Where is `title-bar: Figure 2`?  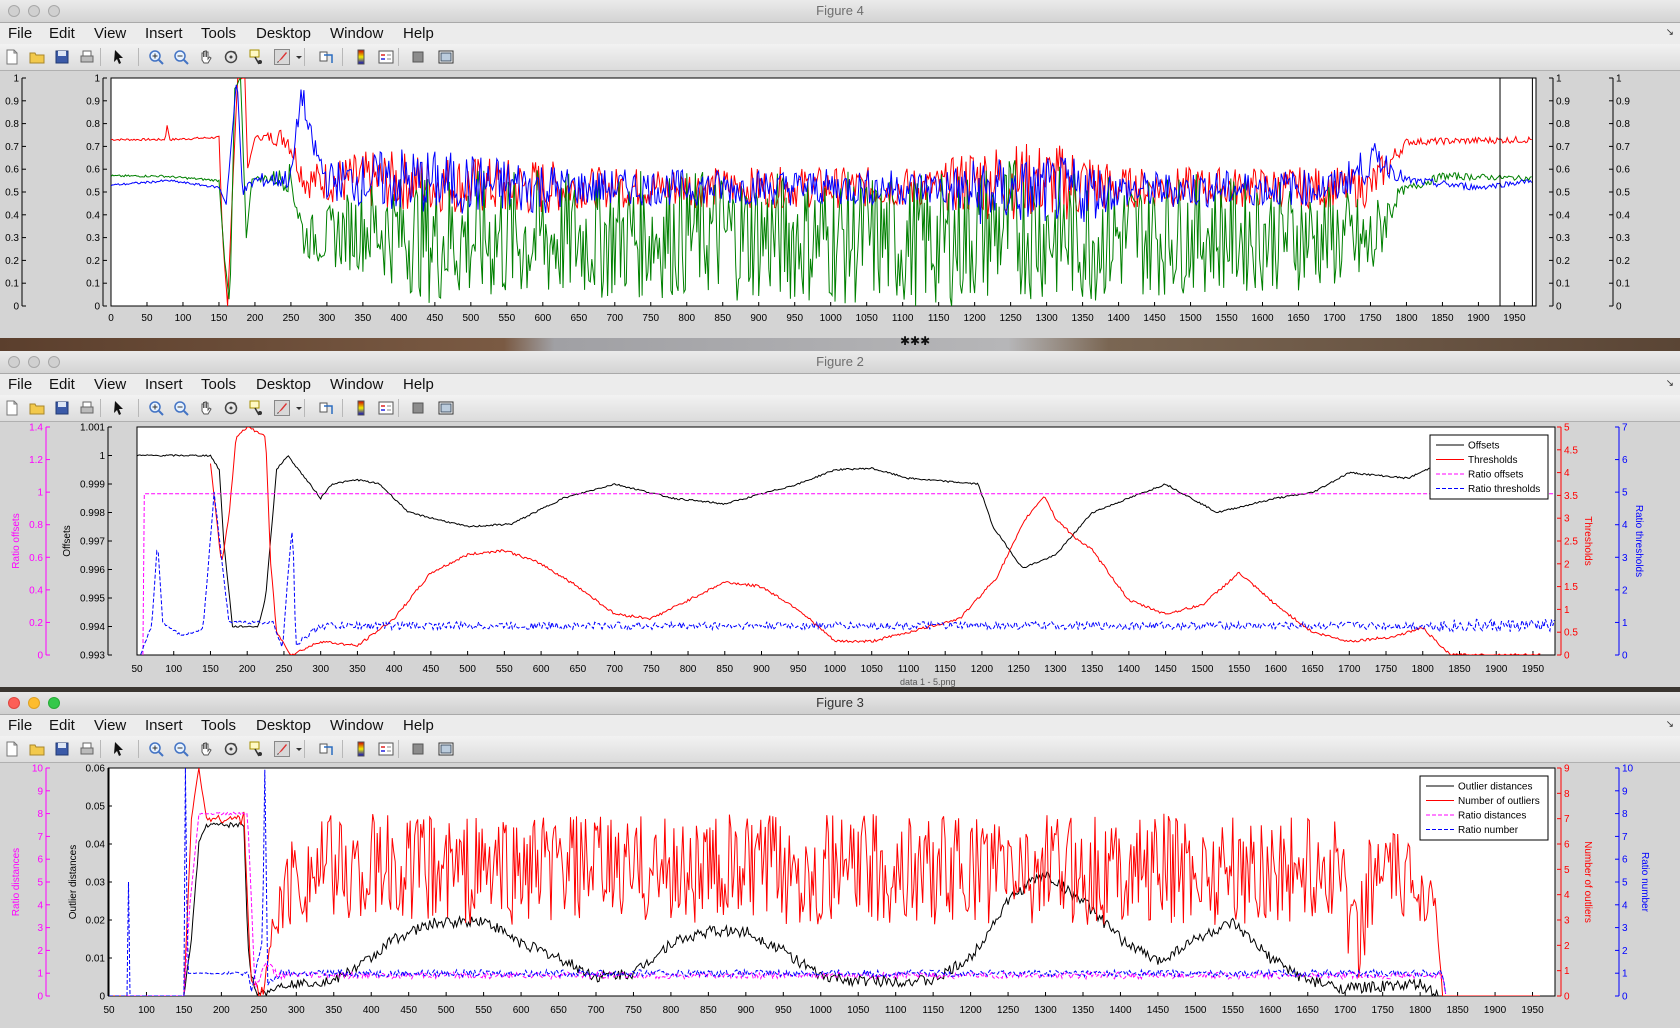 title-bar: Figure 2 is located at coordinates (840, 362).